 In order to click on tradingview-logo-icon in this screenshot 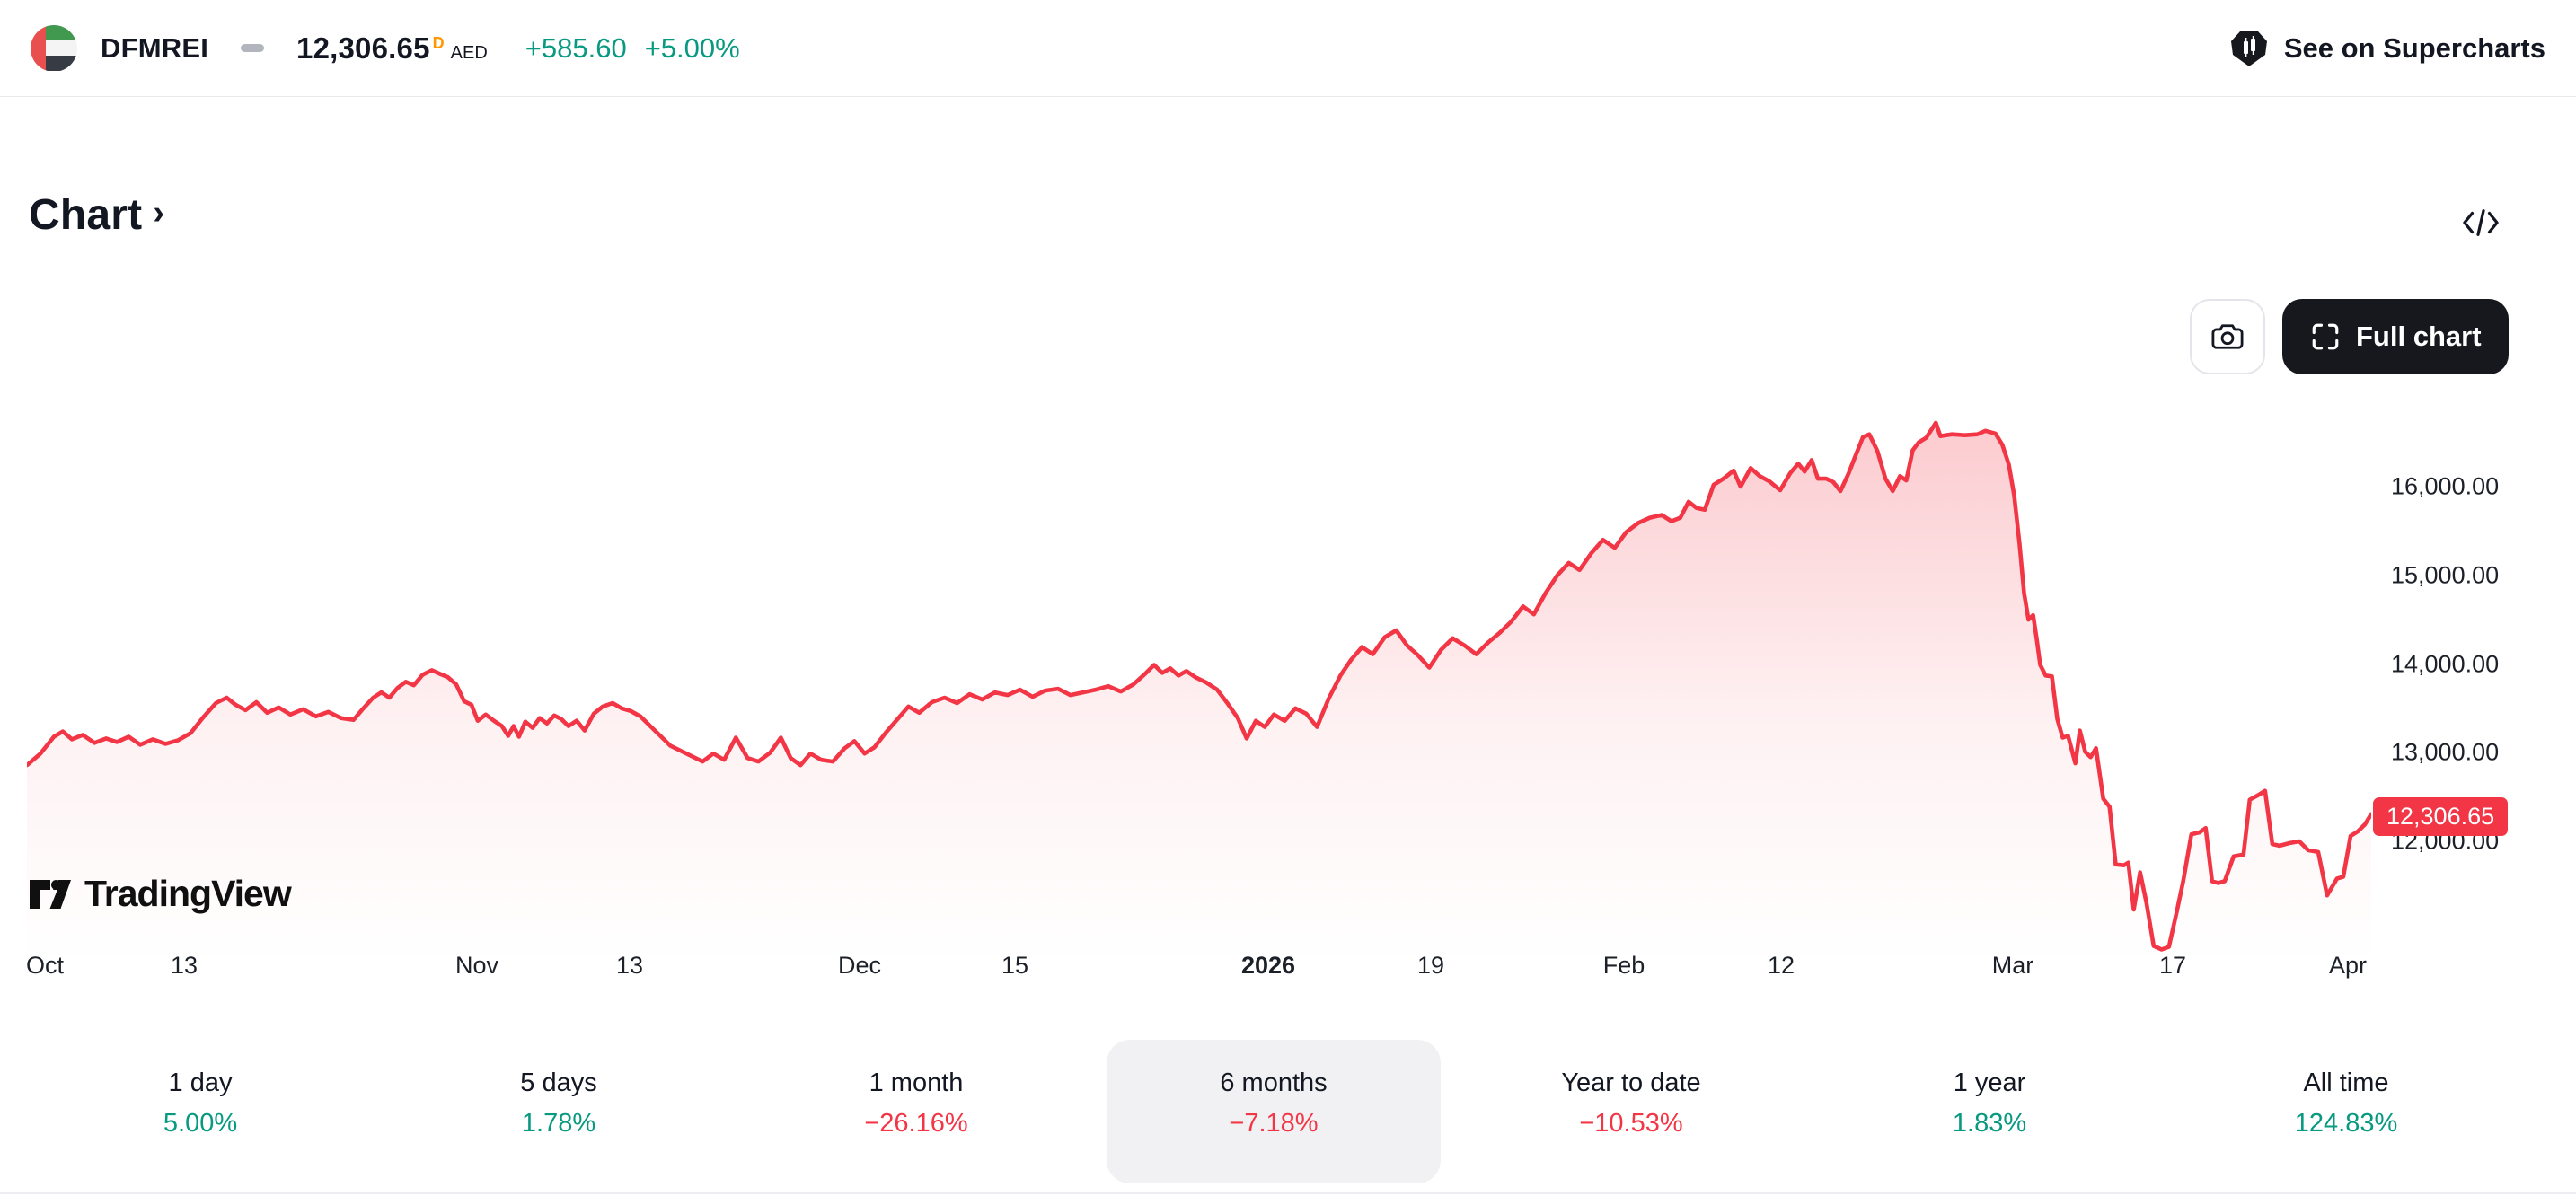, I will do `click(50, 894)`.